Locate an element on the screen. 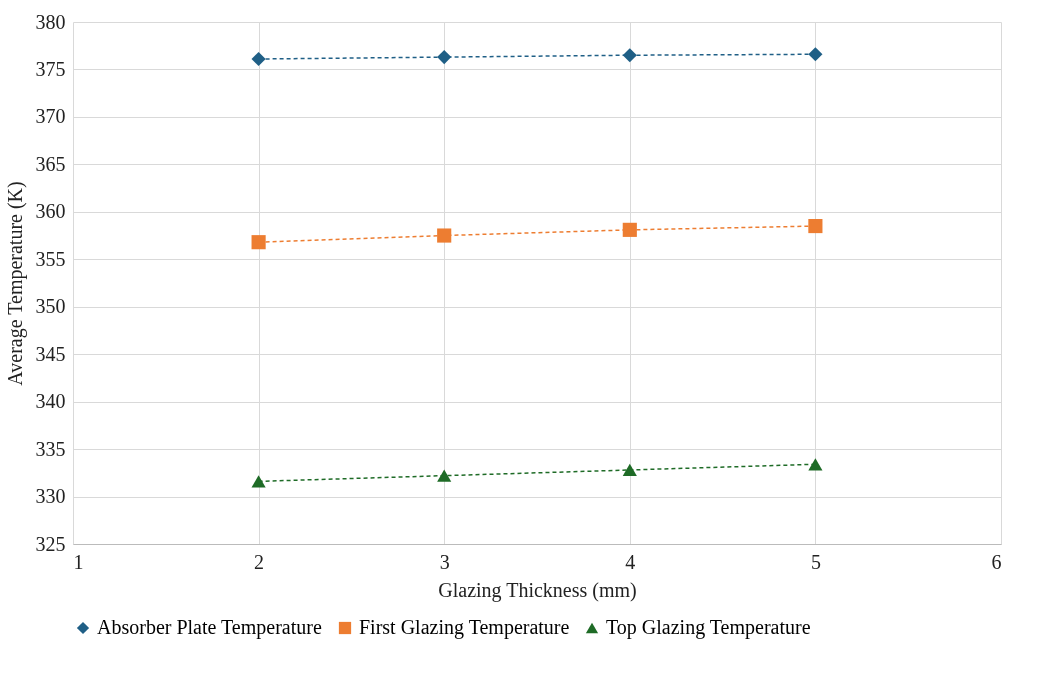 The image size is (1049, 684). y-tick-label: 335 is located at coordinates (50, 448).